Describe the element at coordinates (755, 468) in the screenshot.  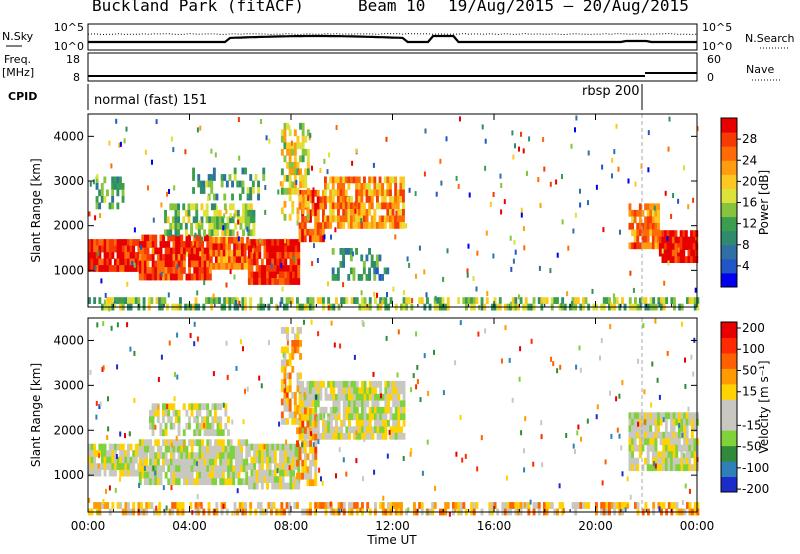
I see `colorbar-label-6: -100` at that location.